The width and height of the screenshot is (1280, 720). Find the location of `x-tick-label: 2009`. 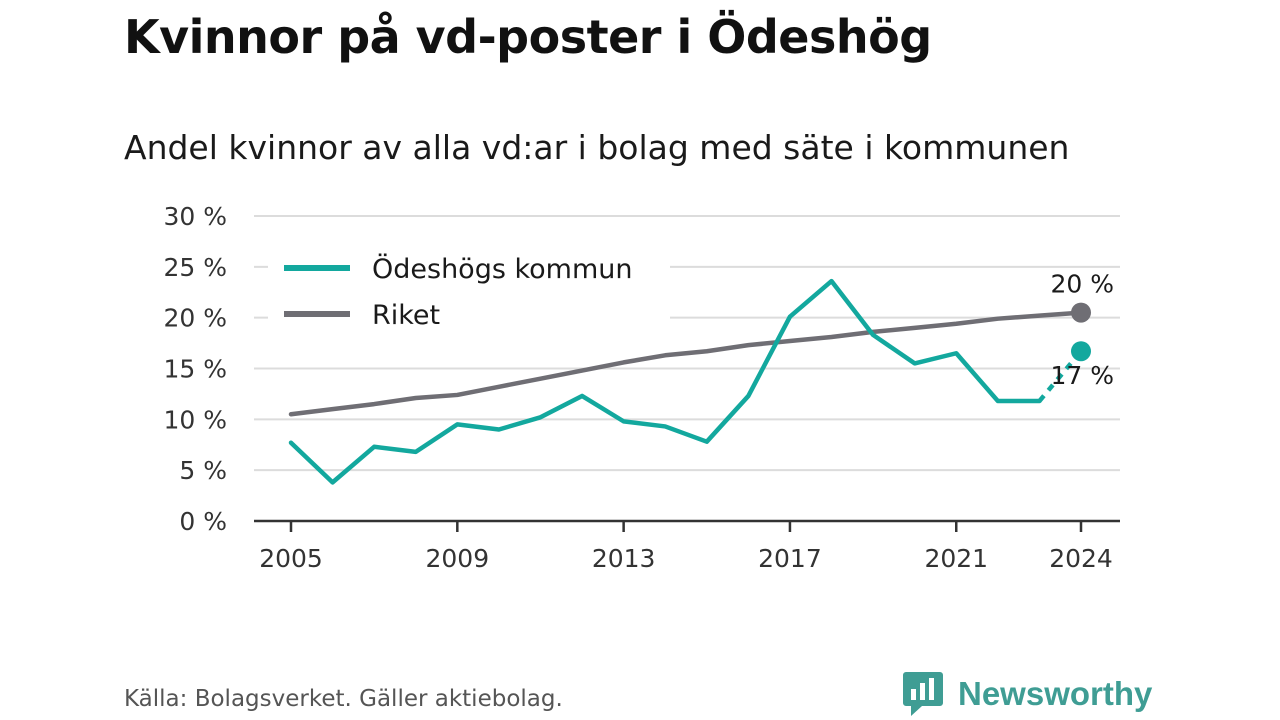

x-tick-label: 2009 is located at coordinates (458, 558).